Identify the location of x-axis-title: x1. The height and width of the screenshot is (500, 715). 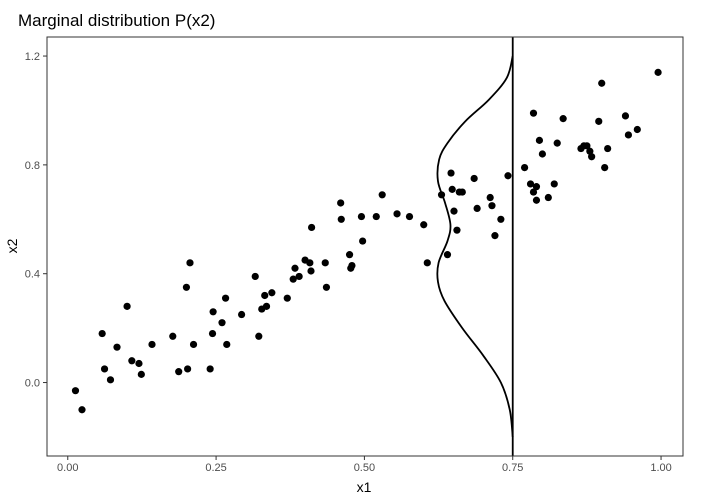
(364, 487).